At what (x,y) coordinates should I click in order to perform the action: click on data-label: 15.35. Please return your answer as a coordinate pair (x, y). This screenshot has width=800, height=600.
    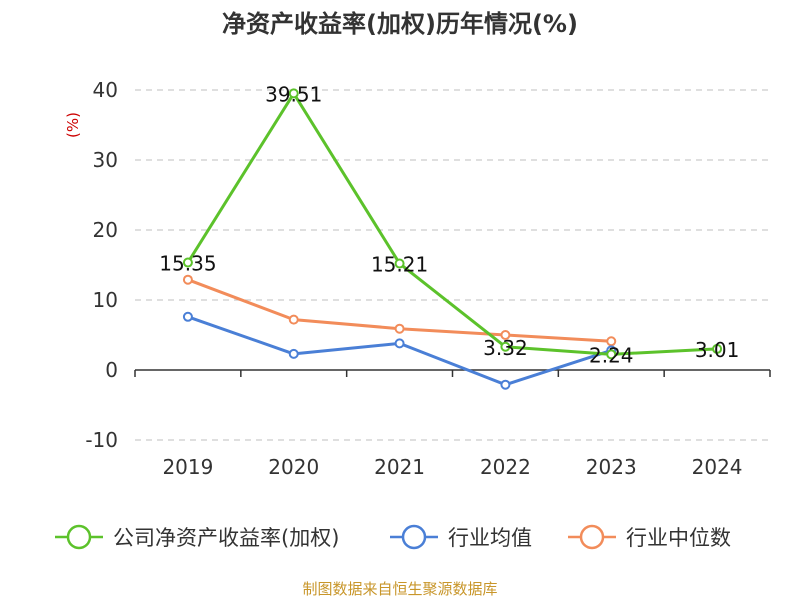
    Looking at the image, I should click on (187, 264).